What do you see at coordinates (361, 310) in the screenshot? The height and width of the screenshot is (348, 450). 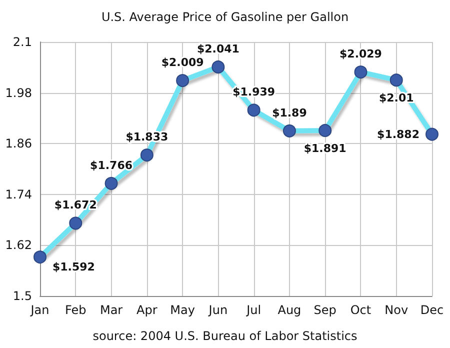 I see `x-tick-label: Oct` at bounding box center [361, 310].